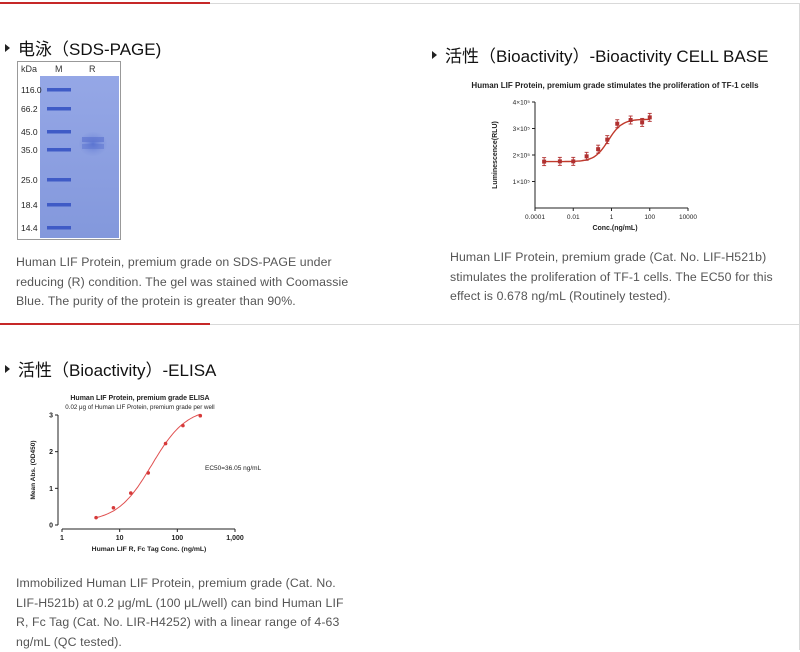  I want to click on sds-page-heading: 电泳（SDS-PAGE), so click(83, 47).